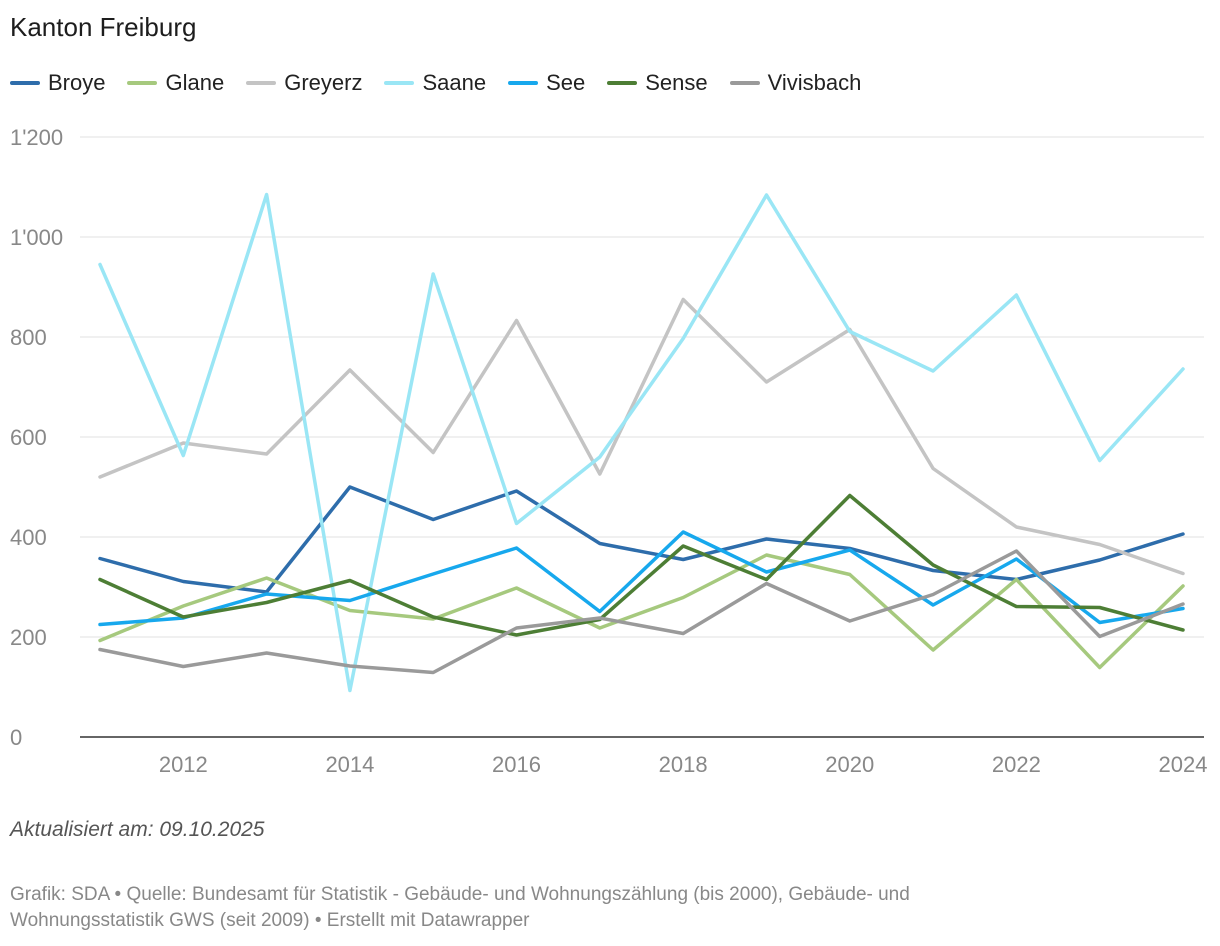 This screenshot has height=946, width=1220. Describe the element at coordinates (1183, 764) in the screenshot. I see `x-tick-label: 2024` at that location.